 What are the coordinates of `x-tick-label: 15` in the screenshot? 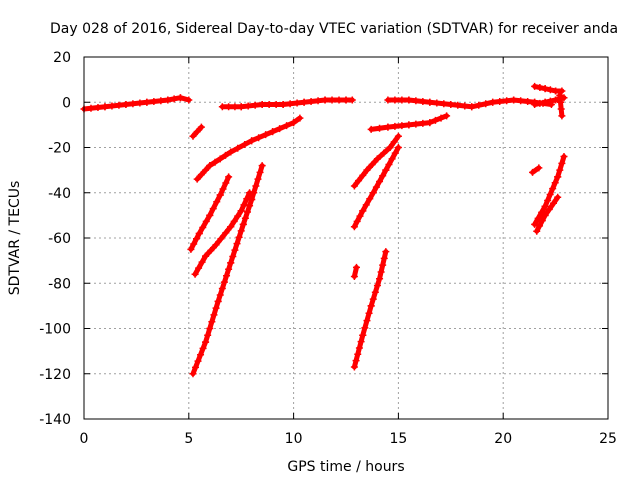 It's located at (398, 439).